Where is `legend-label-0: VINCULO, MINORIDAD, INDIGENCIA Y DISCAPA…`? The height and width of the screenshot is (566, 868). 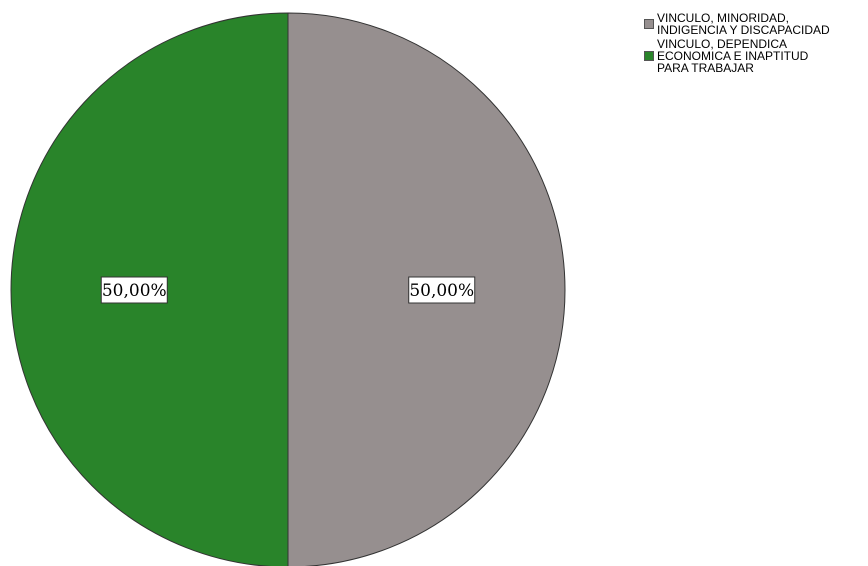 legend-label-0: VINCULO, MINORIDAD, INDIGENCIA Y DISCAPA… is located at coordinates (743, 24).